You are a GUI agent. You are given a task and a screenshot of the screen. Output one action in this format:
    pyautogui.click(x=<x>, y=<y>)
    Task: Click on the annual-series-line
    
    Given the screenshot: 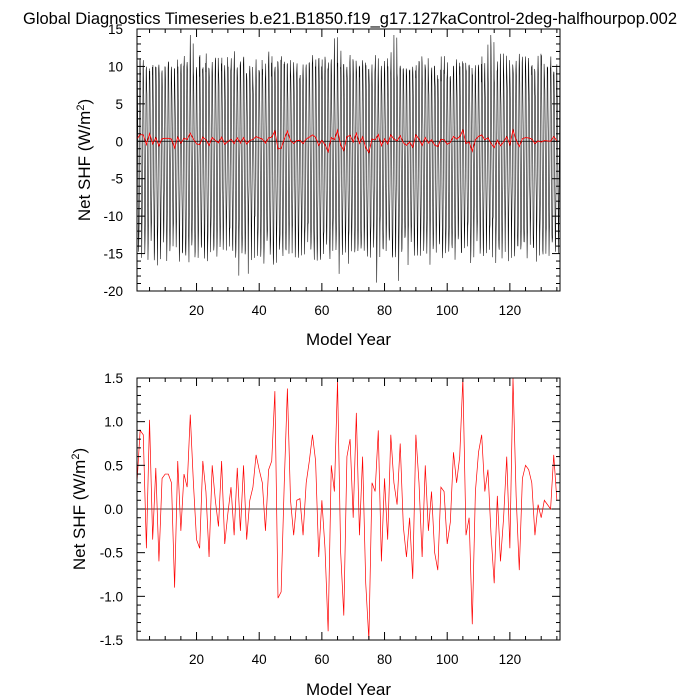 What is the action you would take?
    pyautogui.click(x=347, y=141)
    